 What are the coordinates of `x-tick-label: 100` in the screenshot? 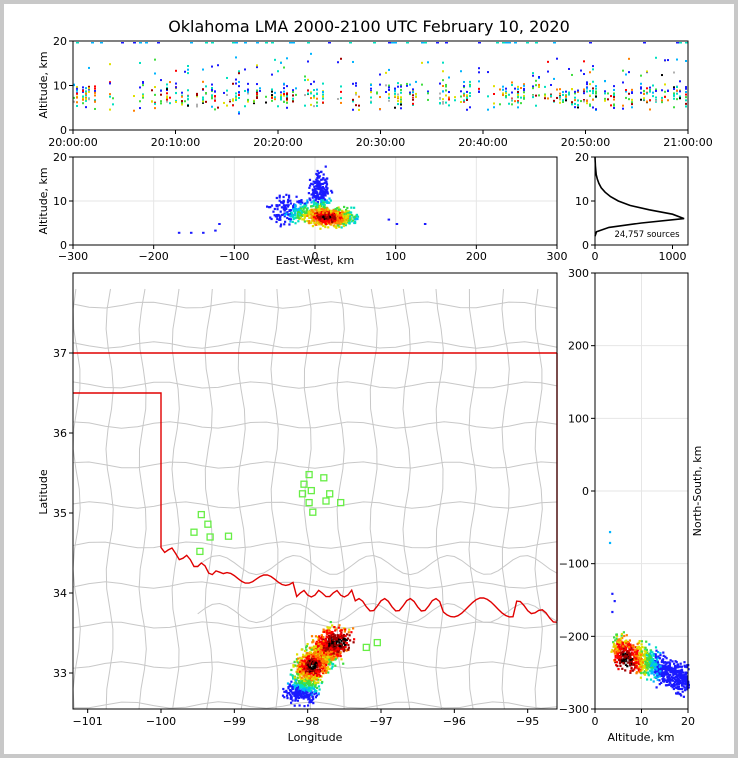 It's located at (395, 256).